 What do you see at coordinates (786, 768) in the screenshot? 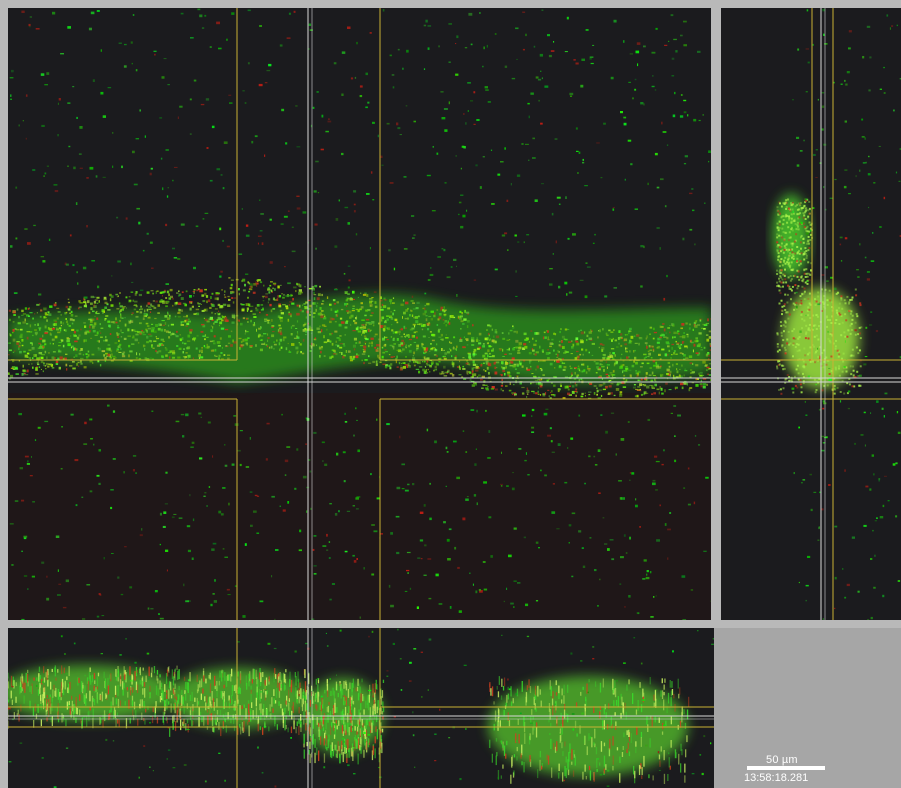
I see `scale-bar` at bounding box center [786, 768].